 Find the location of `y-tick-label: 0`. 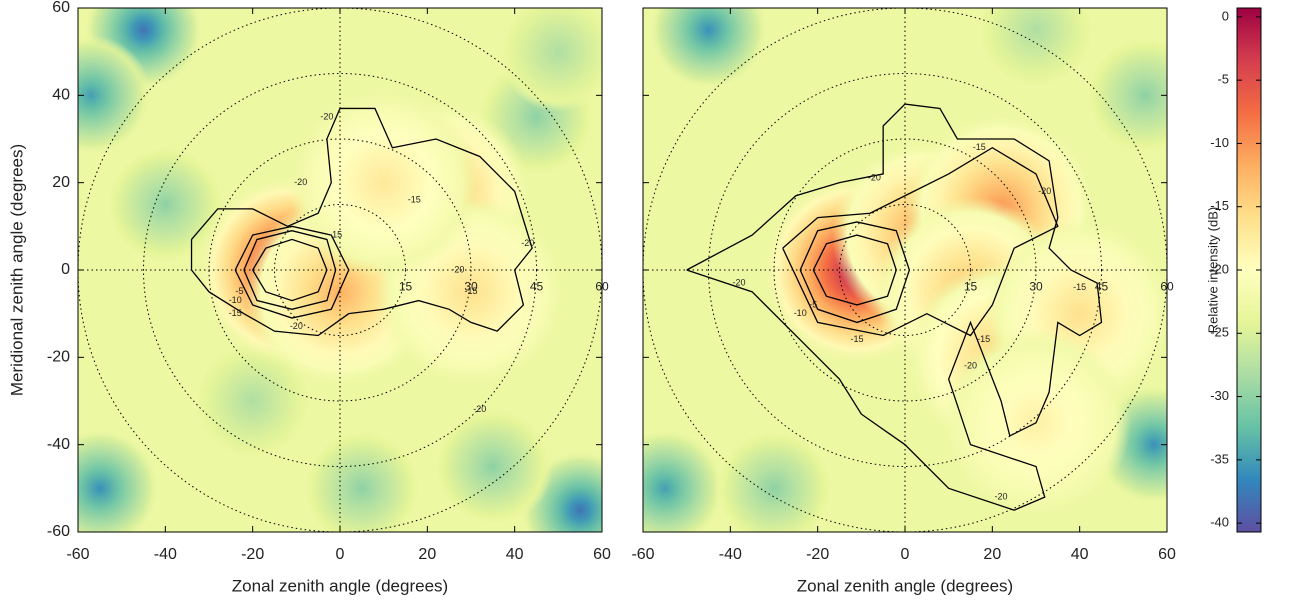

y-tick-label: 0 is located at coordinates (65, 269).